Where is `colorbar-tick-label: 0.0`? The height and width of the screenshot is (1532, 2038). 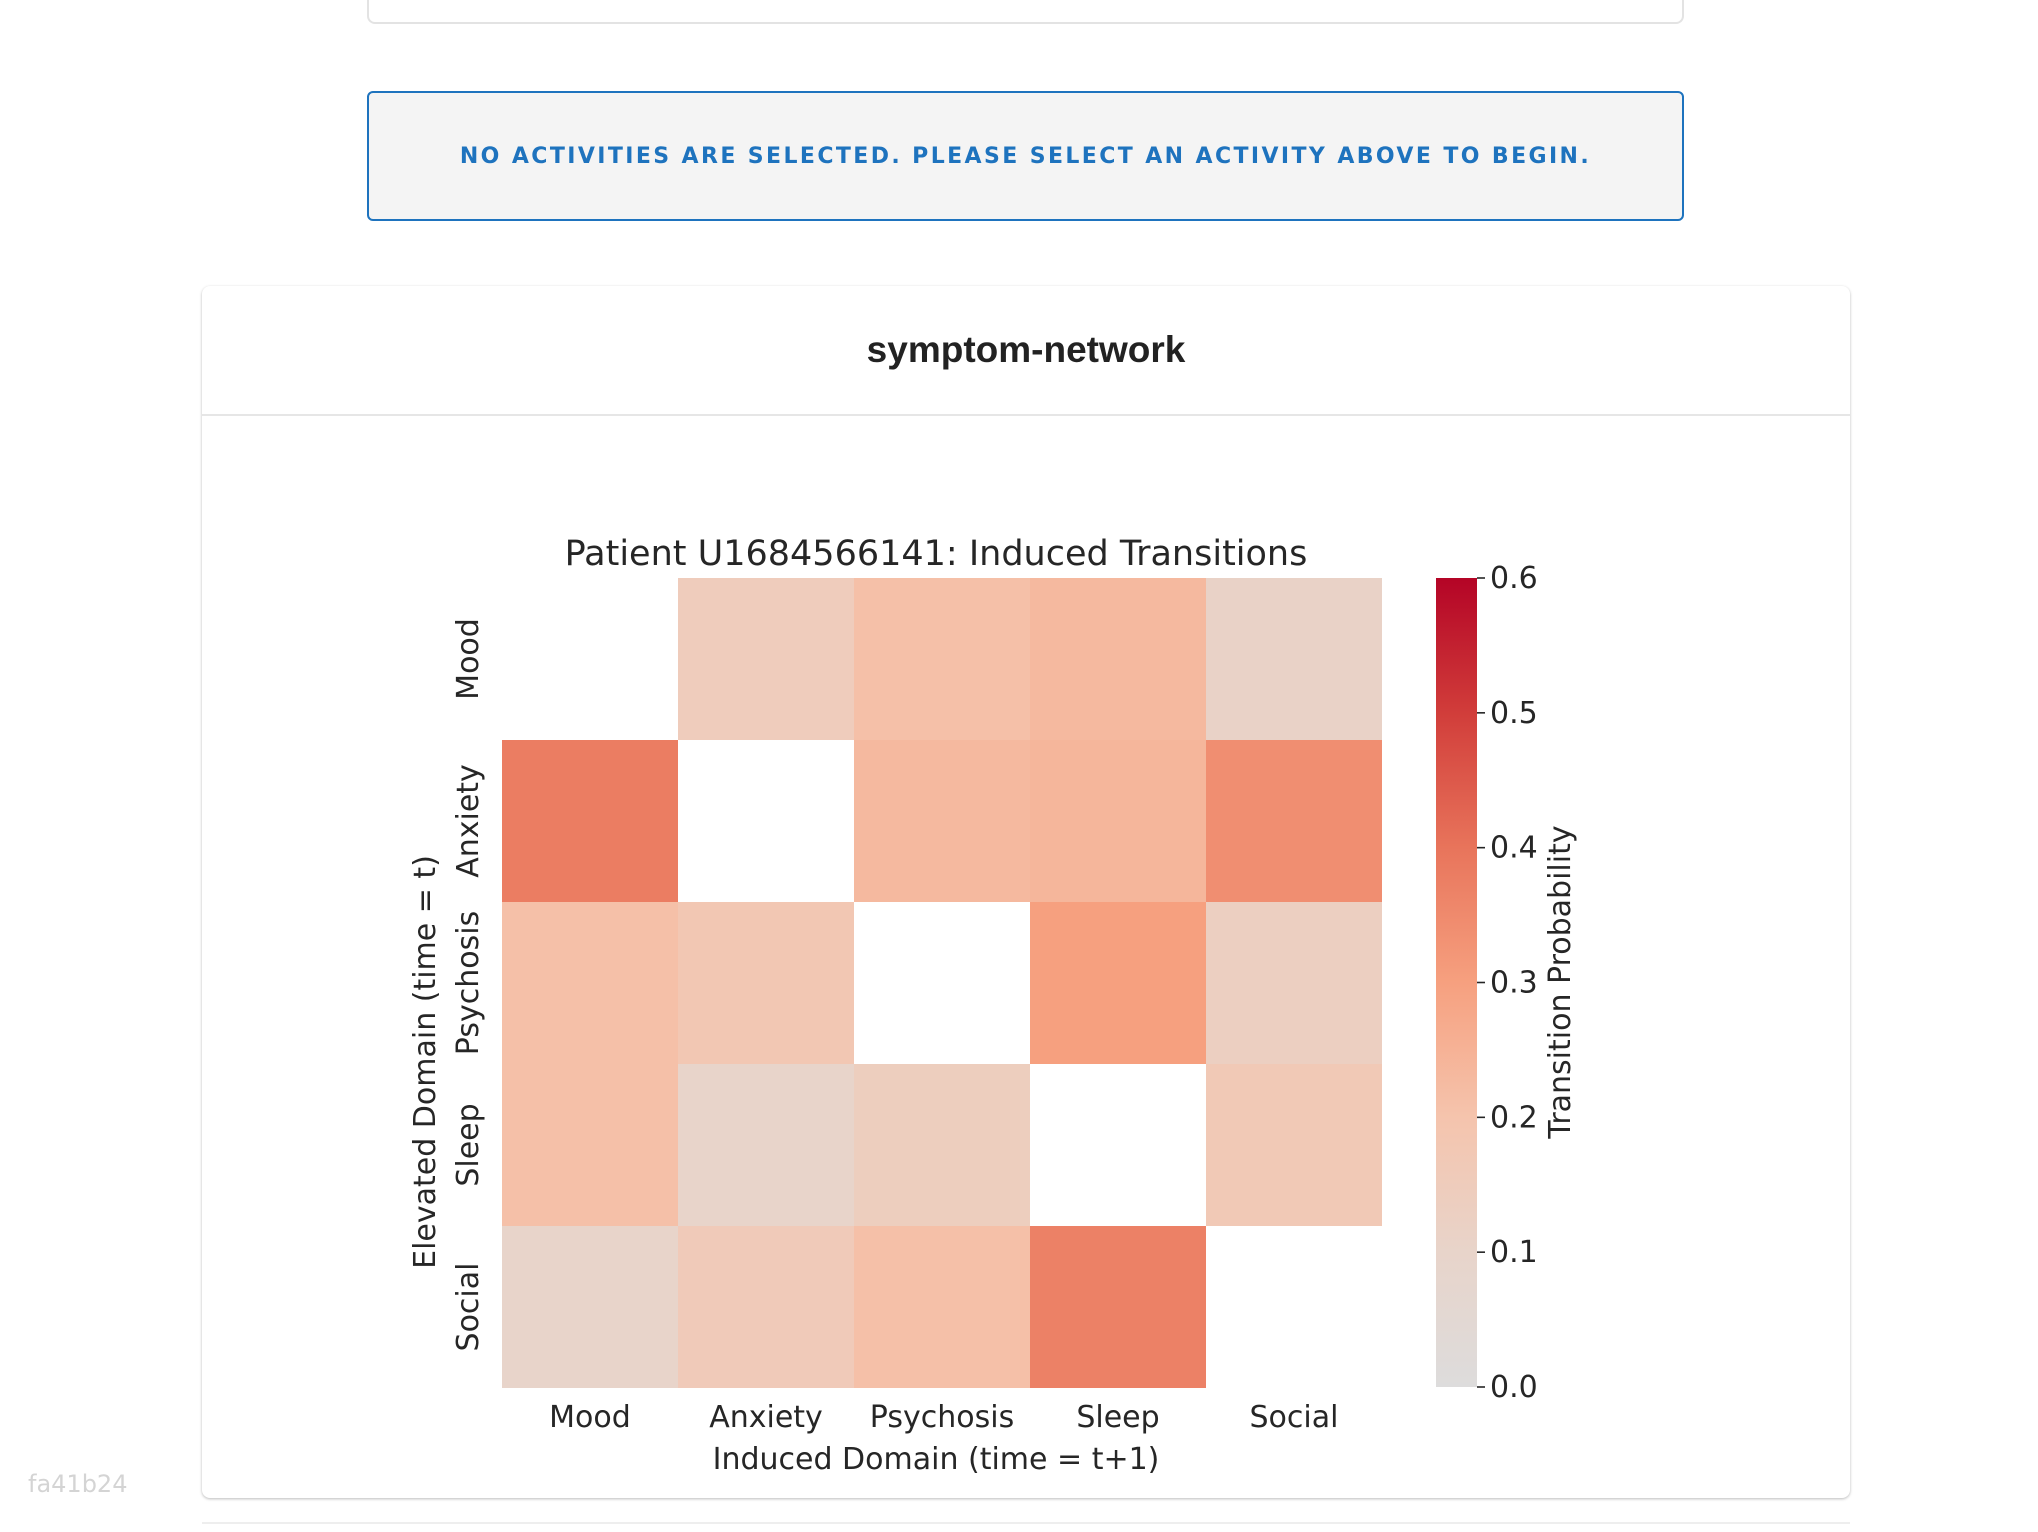
colorbar-tick-label: 0.0 is located at coordinates (1514, 1387).